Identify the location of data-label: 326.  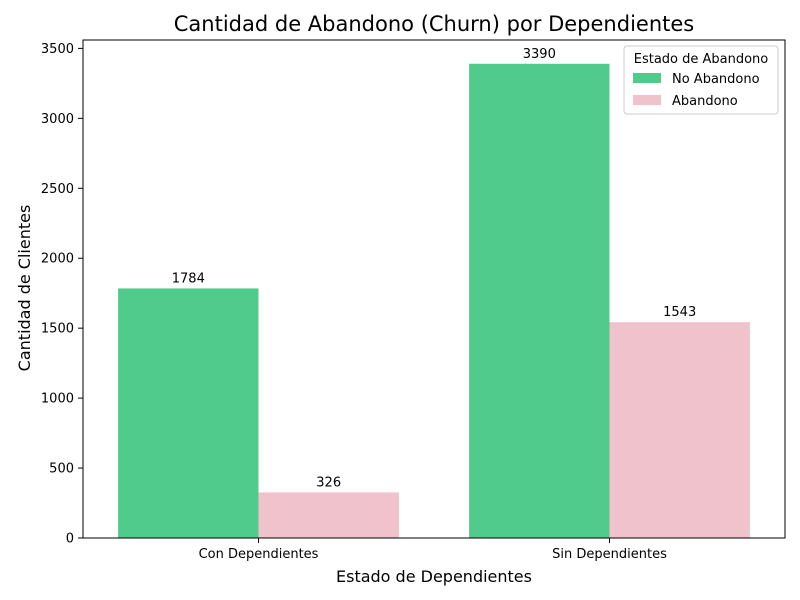
(328, 482).